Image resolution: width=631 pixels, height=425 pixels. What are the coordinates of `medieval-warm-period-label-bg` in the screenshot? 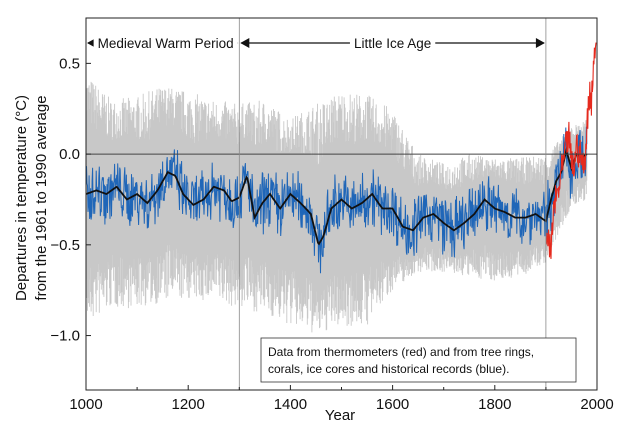 It's located at (165, 42).